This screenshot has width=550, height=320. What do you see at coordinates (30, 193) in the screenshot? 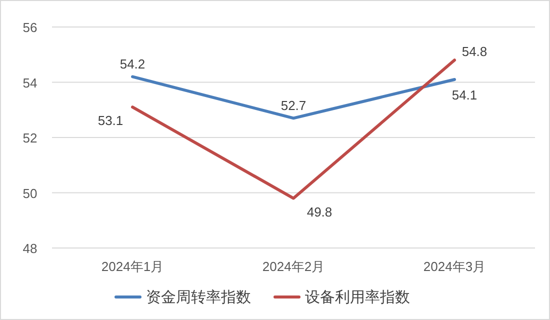
I see `y-tick-label: 50` at bounding box center [30, 193].